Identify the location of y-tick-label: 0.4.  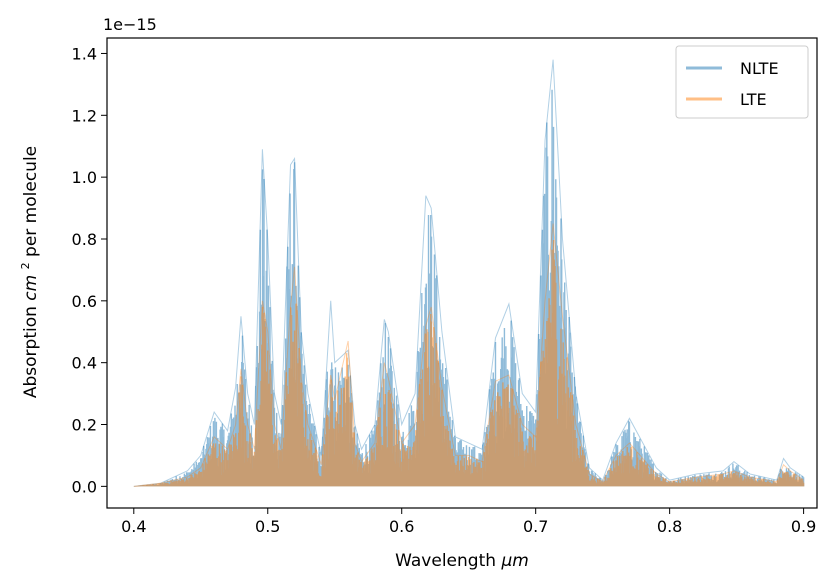
(84, 363).